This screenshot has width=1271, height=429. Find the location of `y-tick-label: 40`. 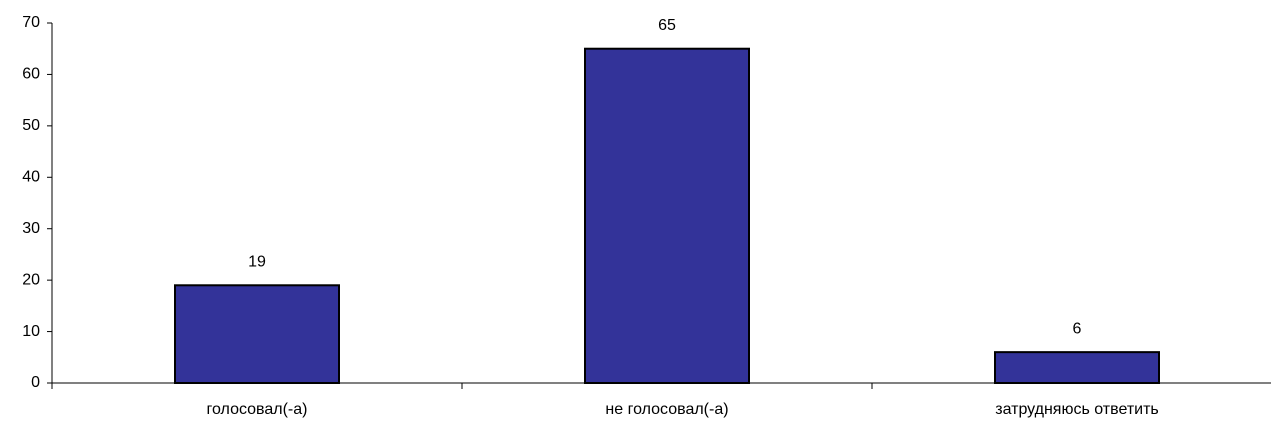

y-tick-label: 40 is located at coordinates (31, 177).